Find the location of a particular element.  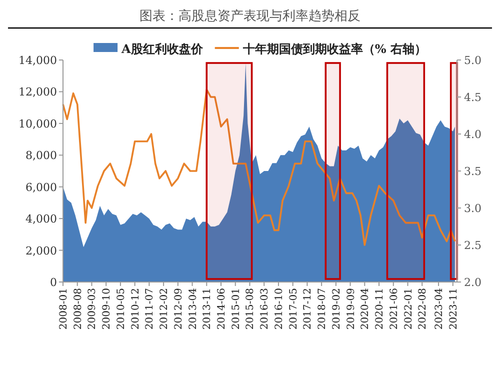

y-tick-label: 2,000 is located at coordinates (41, 251).